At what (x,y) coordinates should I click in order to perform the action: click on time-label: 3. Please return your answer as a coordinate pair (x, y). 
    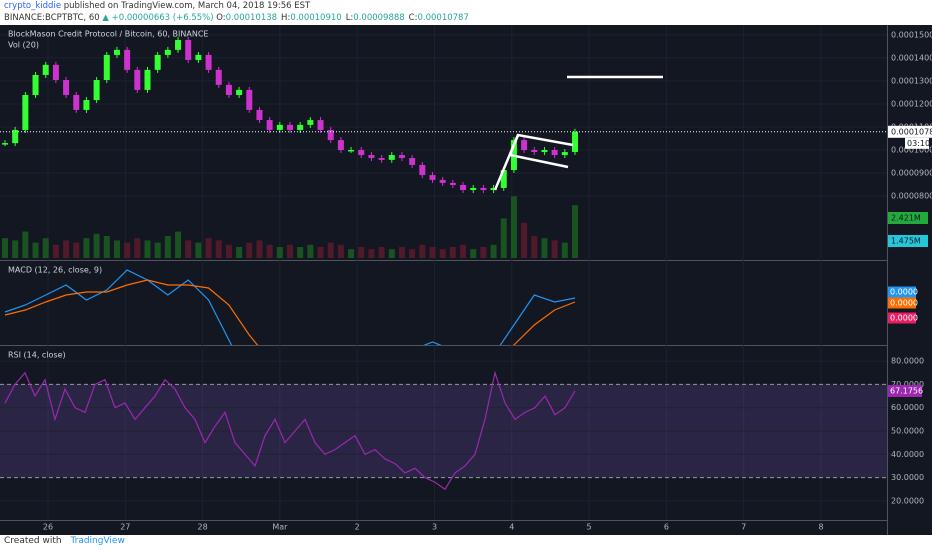
    Looking at the image, I should click on (434, 527).